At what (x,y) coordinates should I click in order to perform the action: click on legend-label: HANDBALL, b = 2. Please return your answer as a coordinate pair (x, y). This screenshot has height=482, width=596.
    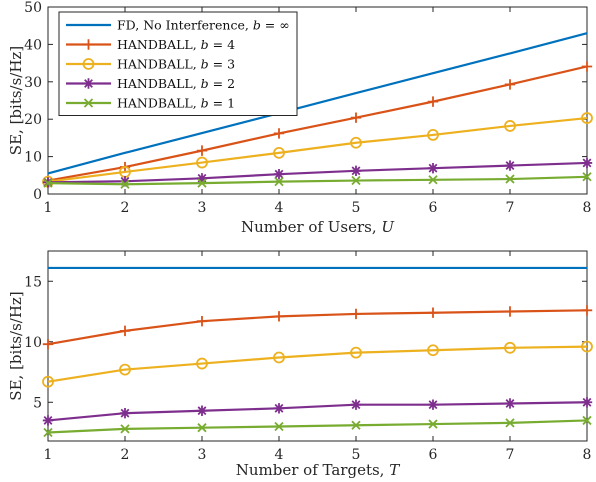
    Looking at the image, I should click on (176, 83).